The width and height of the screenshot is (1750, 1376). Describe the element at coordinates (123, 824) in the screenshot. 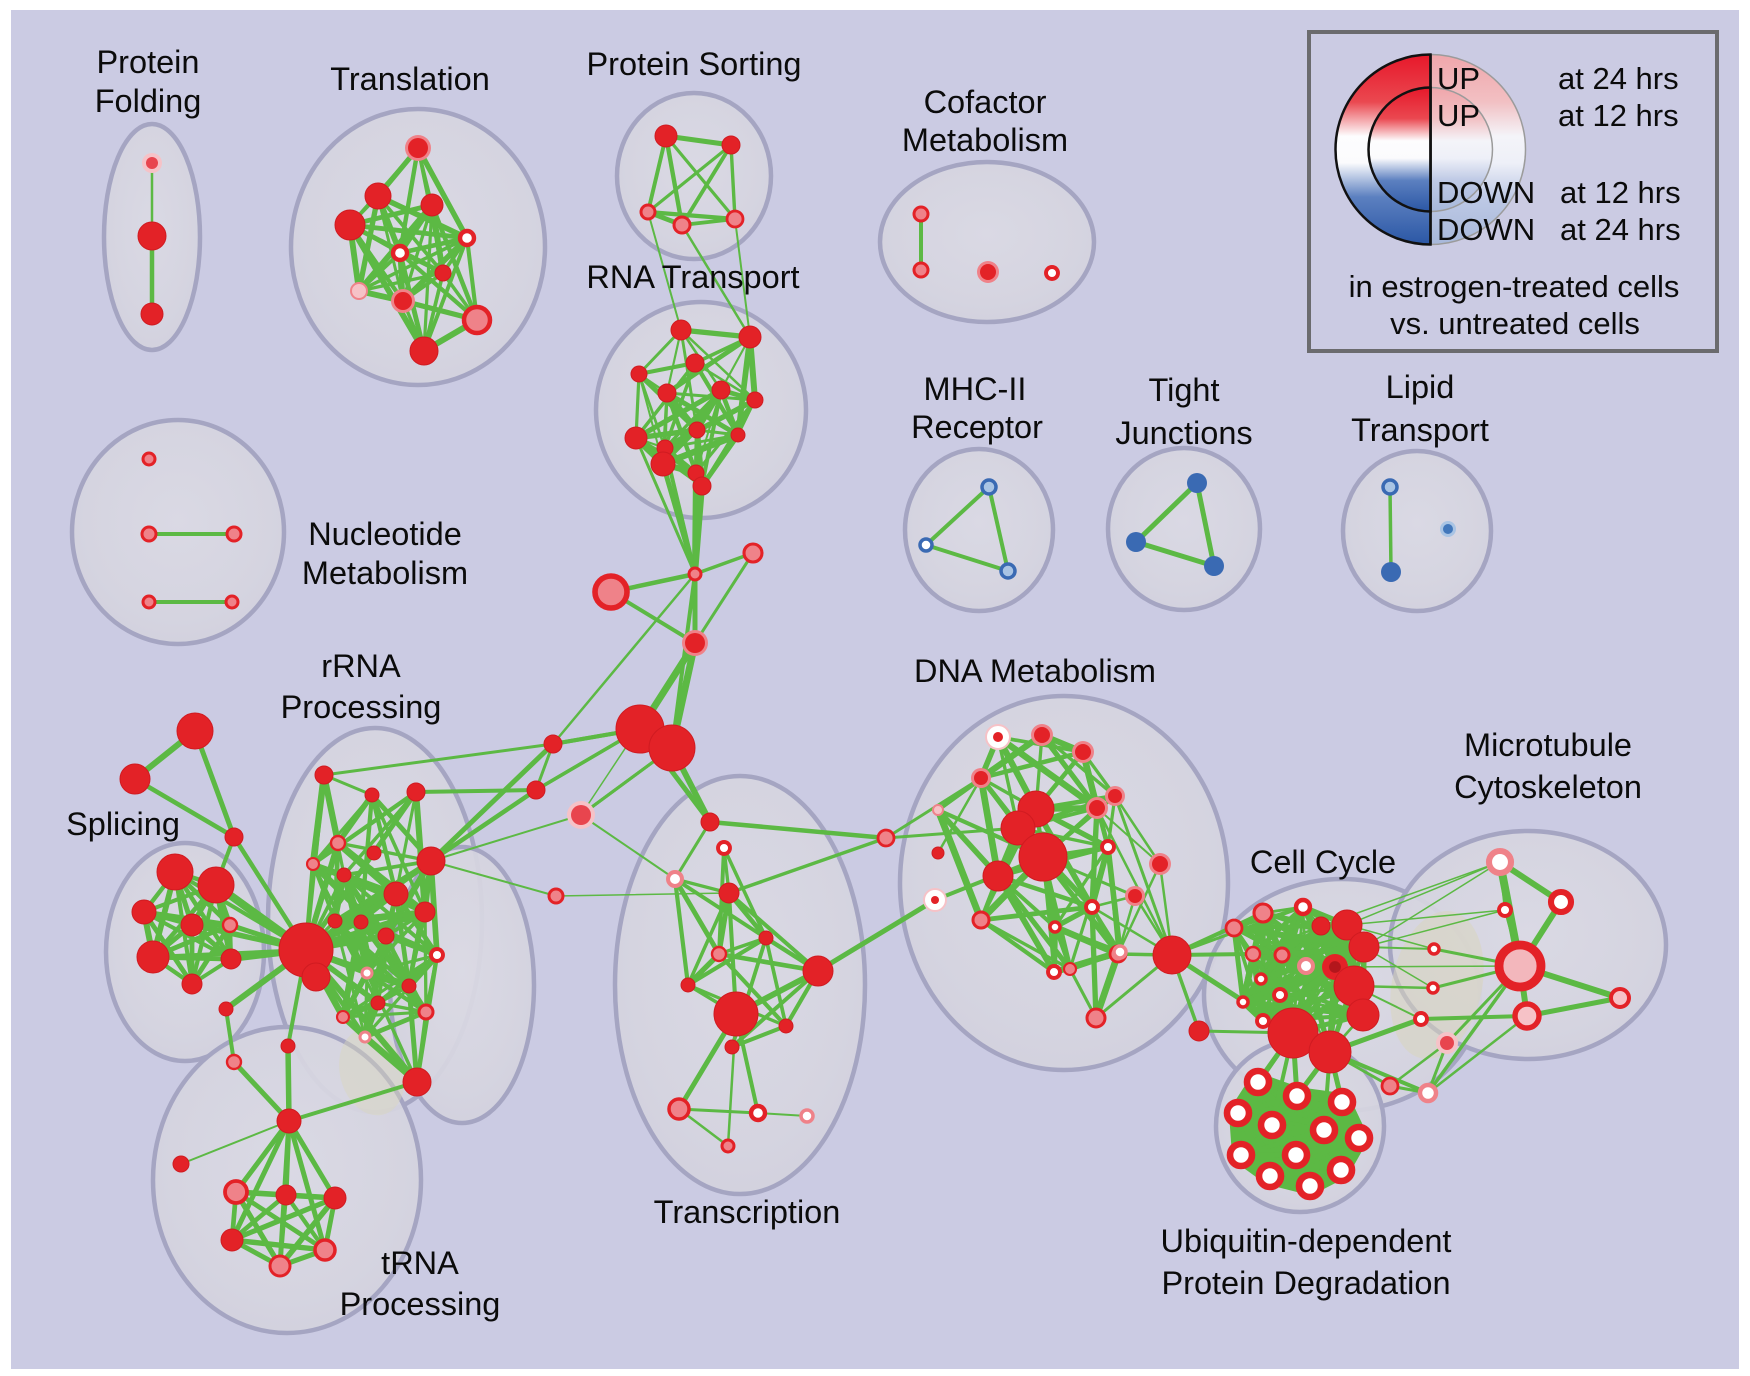

I see `svg-text: Splicing` at that location.